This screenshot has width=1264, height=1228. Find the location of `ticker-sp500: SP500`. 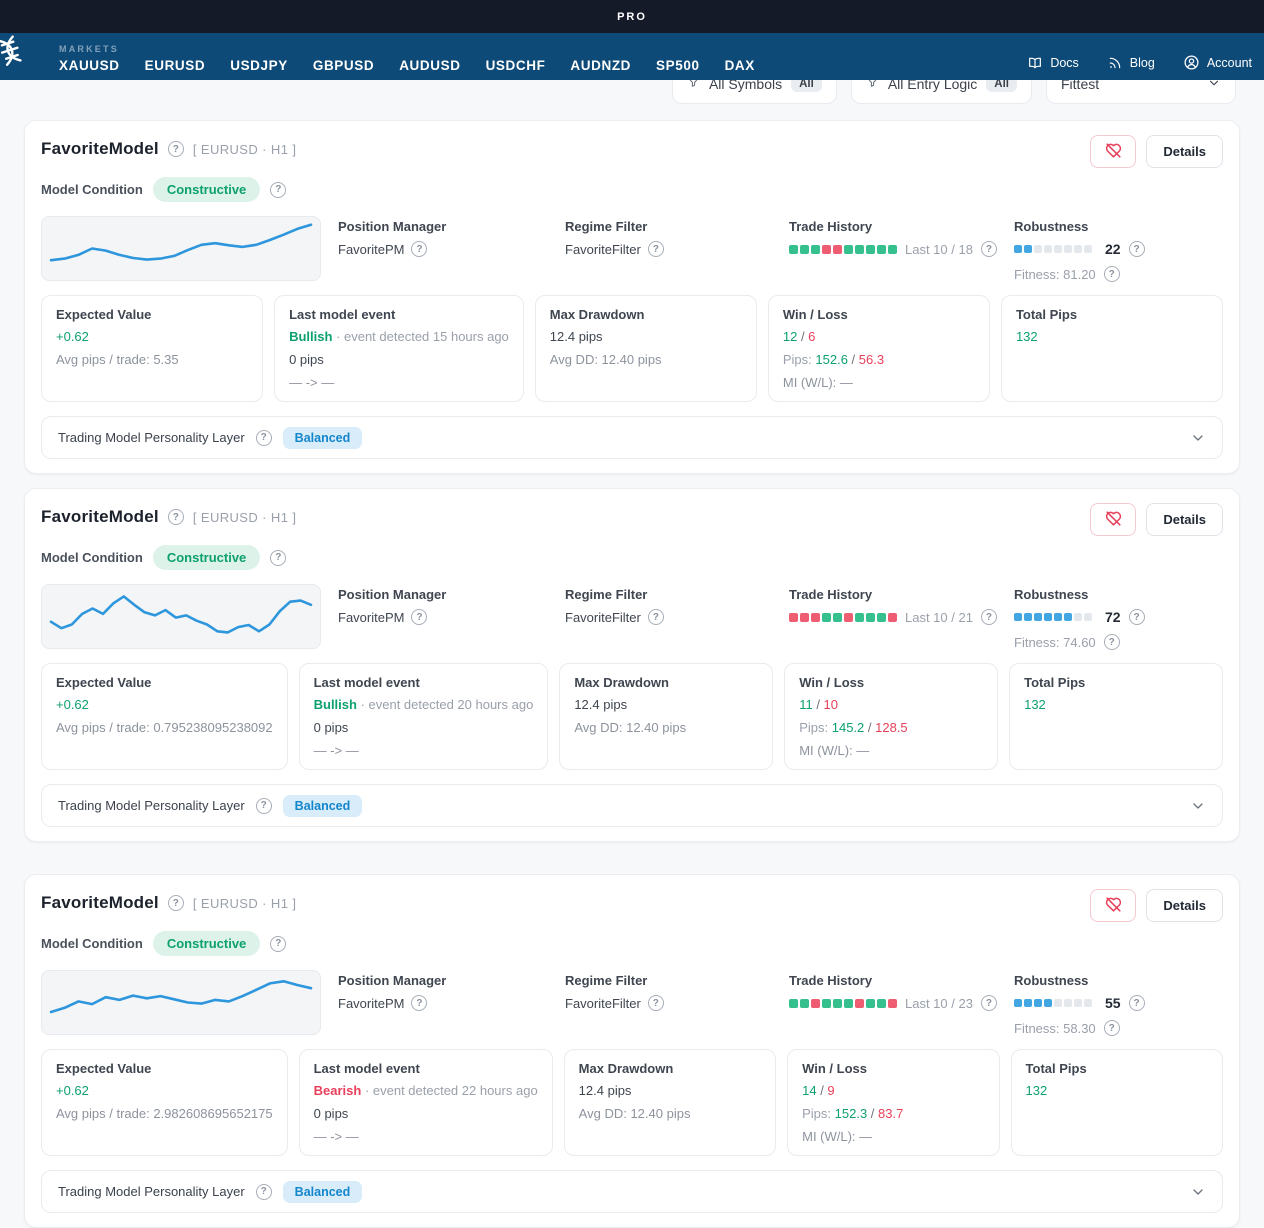

ticker-sp500: SP500 is located at coordinates (678, 65).